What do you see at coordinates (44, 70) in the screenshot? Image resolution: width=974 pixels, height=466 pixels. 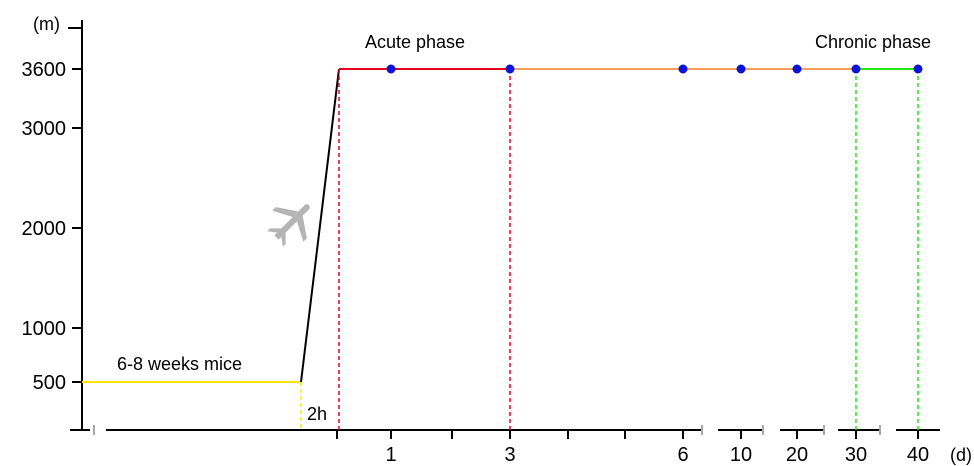 I see `y-tick-label: 3600` at bounding box center [44, 70].